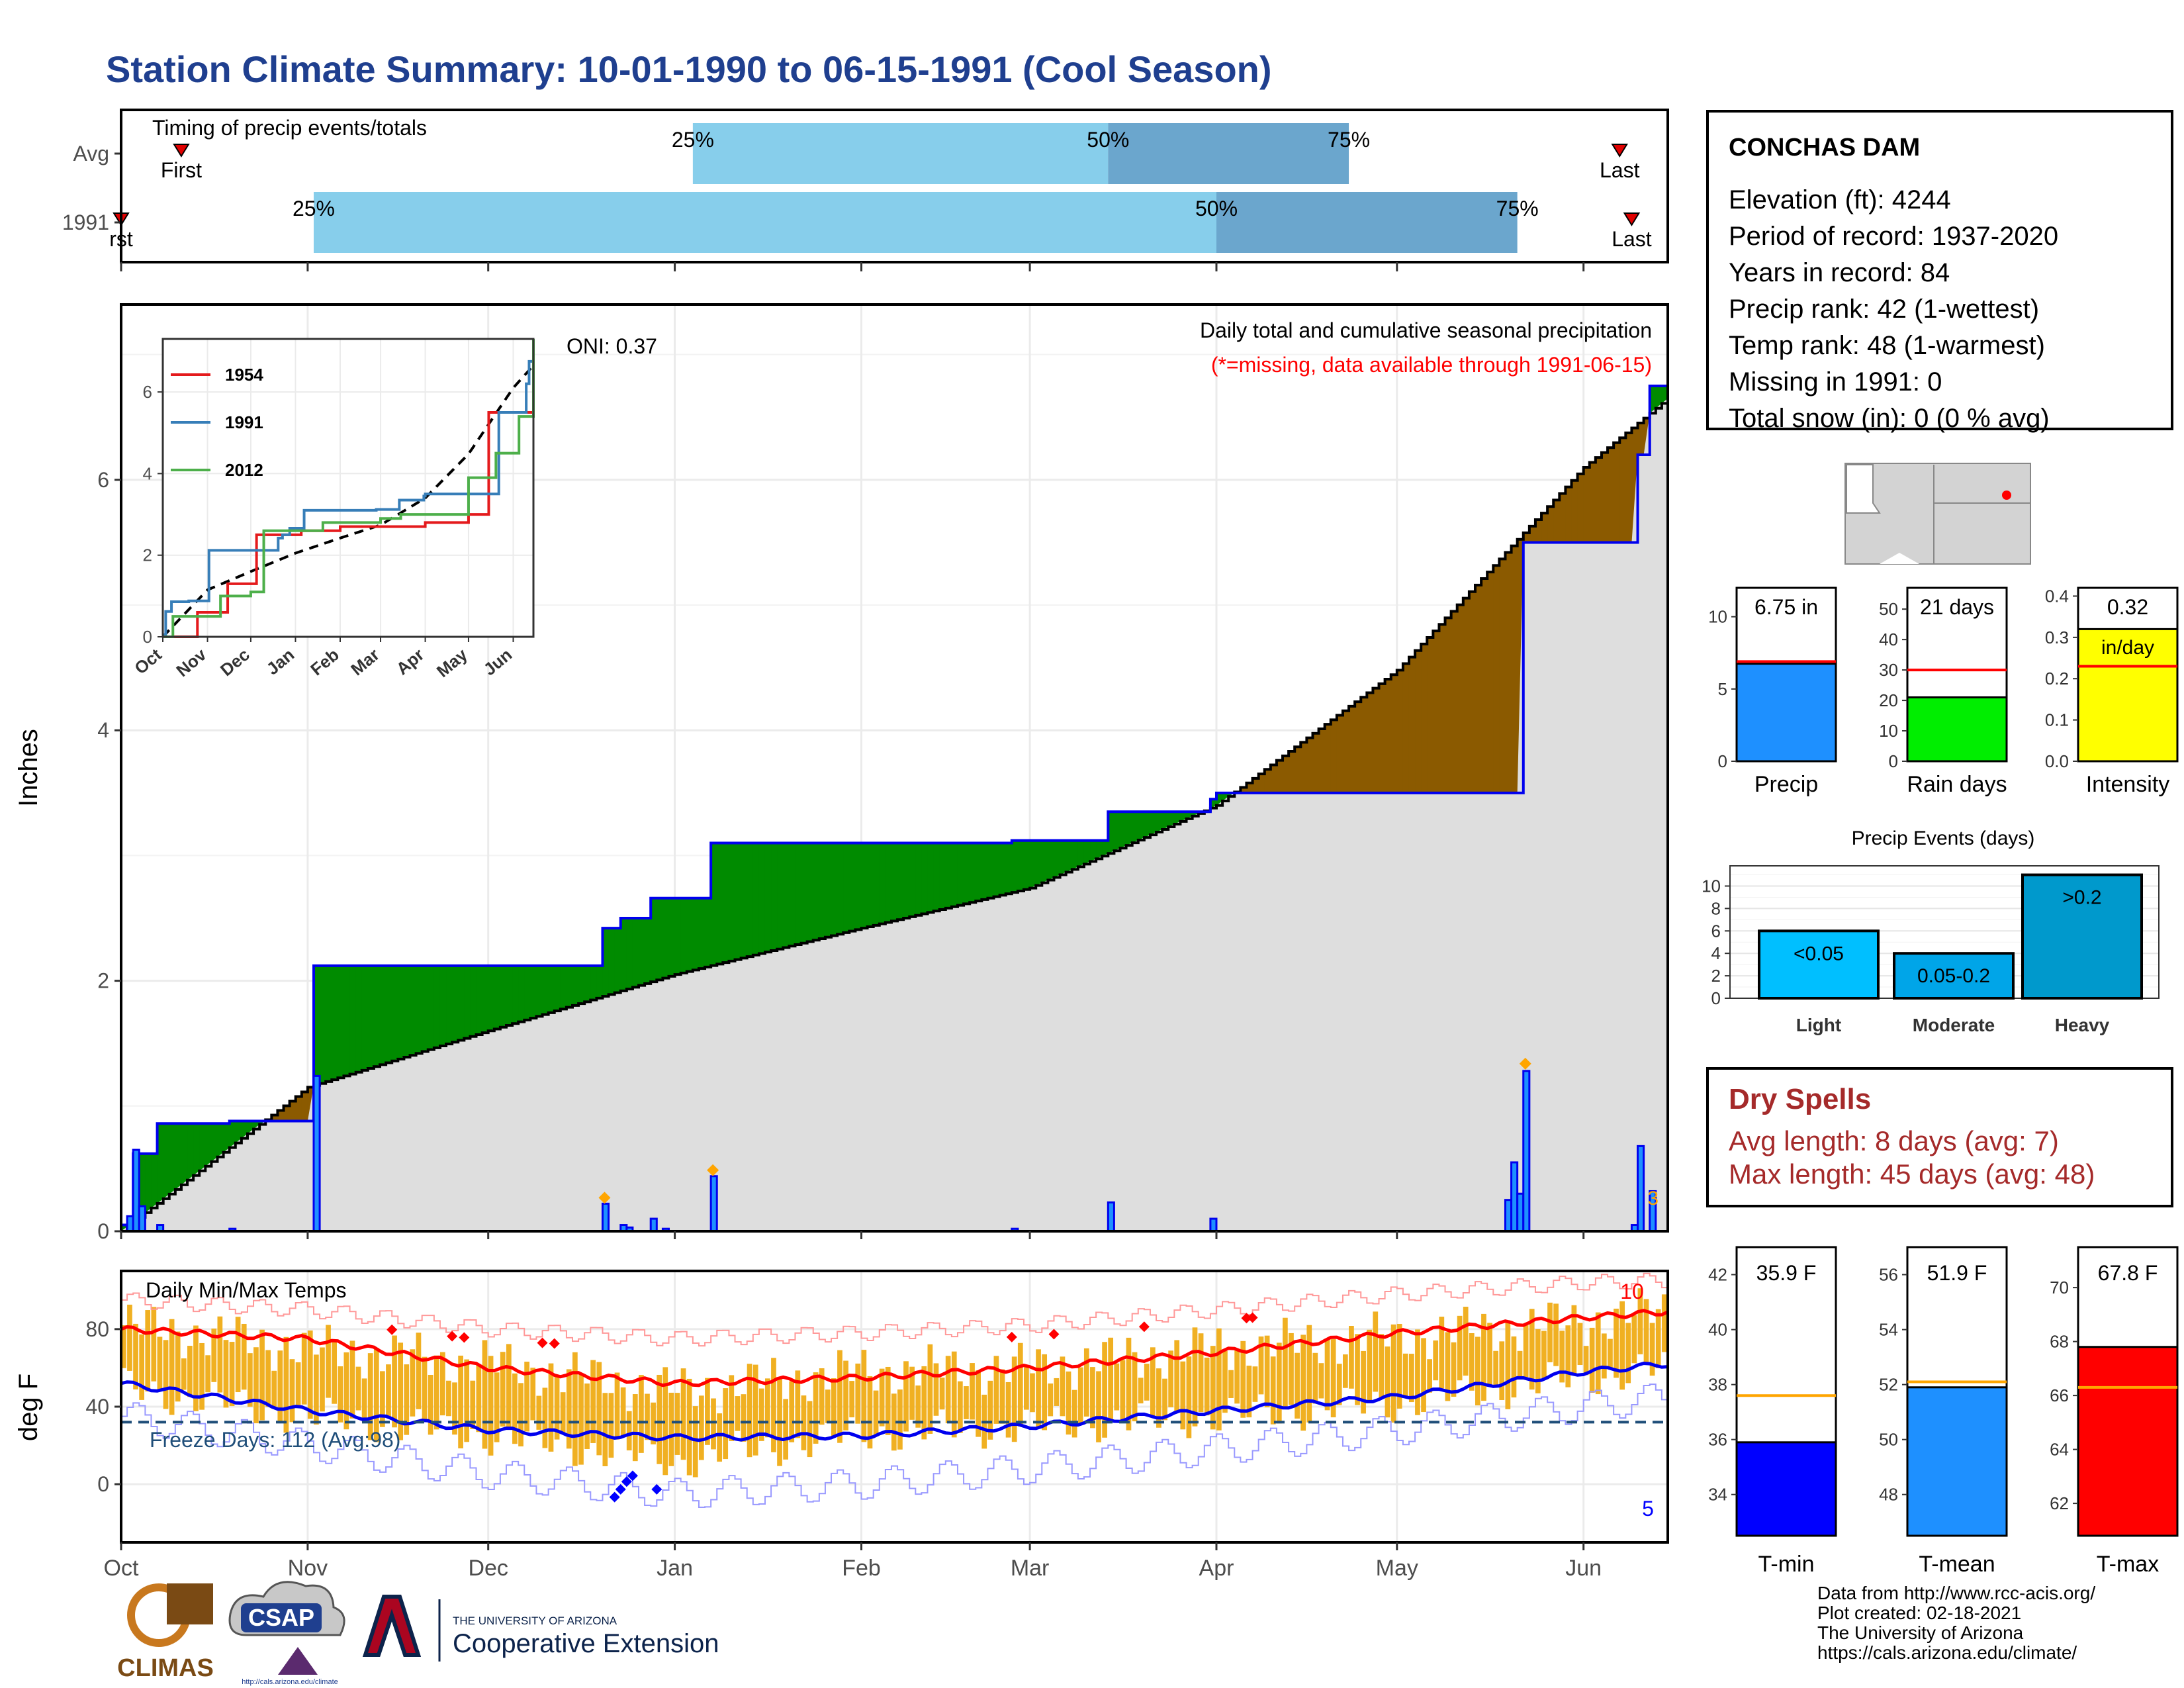 The height and width of the screenshot is (1688, 2184). I want to click on daily-precip-bar, so click(142, 1219).